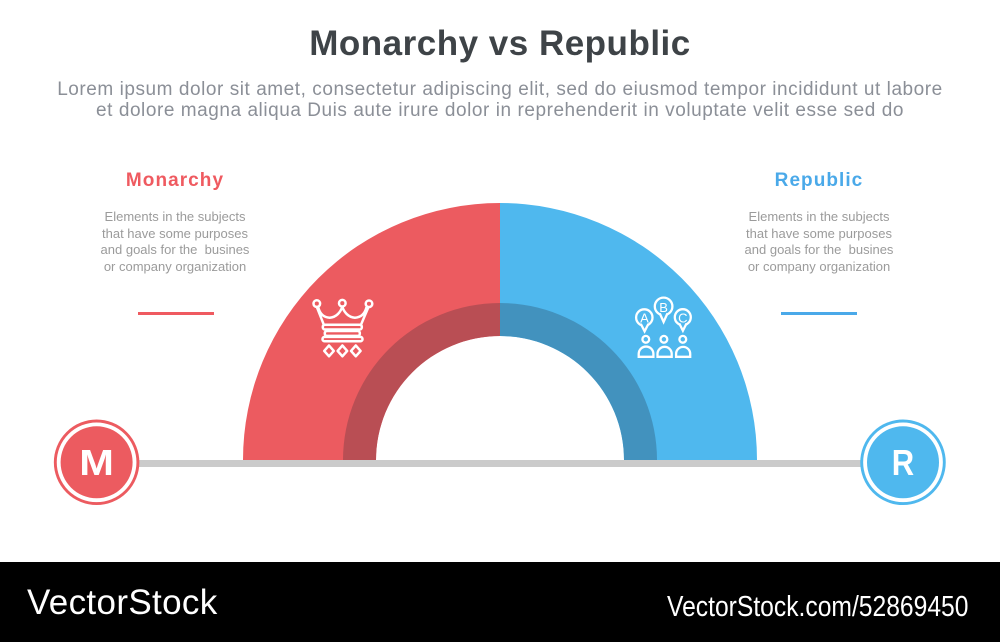 This screenshot has width=1000, height=642. Describe the element at coordinates (96, 463) in the screenshot. I see `svg-text: M` at that location.